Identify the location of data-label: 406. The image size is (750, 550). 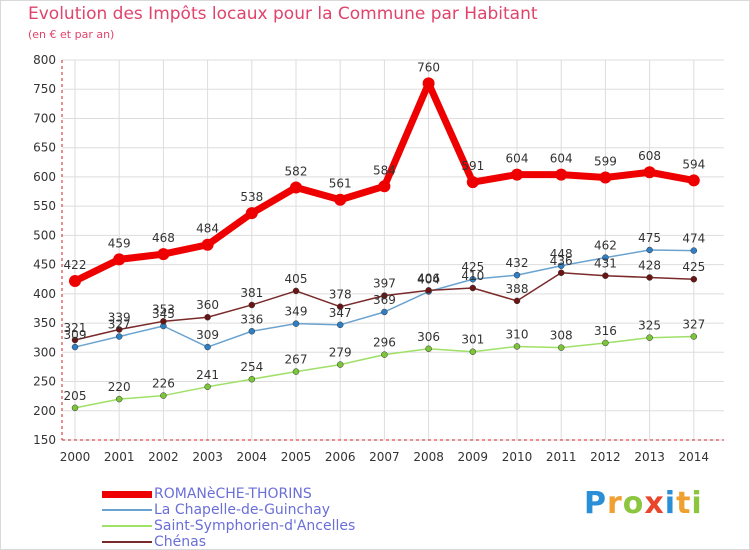
(428, 278).